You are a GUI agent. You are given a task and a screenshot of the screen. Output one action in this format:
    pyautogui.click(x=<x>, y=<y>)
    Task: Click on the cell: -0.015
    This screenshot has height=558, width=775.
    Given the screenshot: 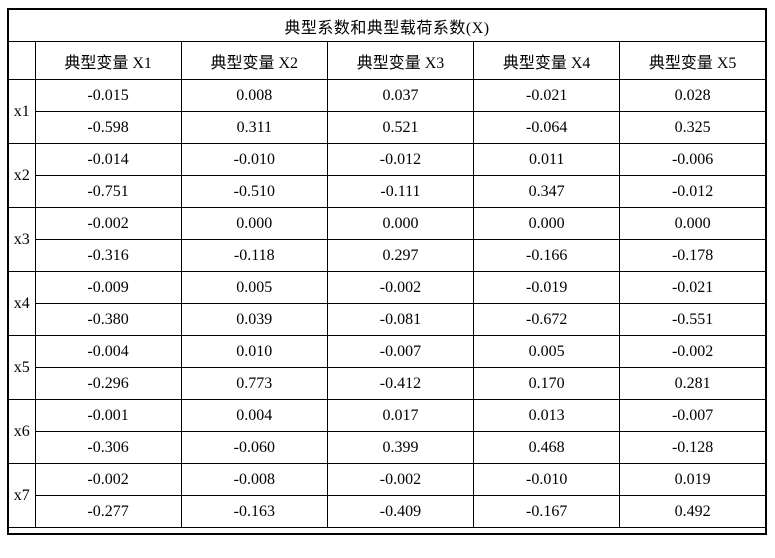 What is the action you would take?
    pyautogui.click(x=108, y=95)
    